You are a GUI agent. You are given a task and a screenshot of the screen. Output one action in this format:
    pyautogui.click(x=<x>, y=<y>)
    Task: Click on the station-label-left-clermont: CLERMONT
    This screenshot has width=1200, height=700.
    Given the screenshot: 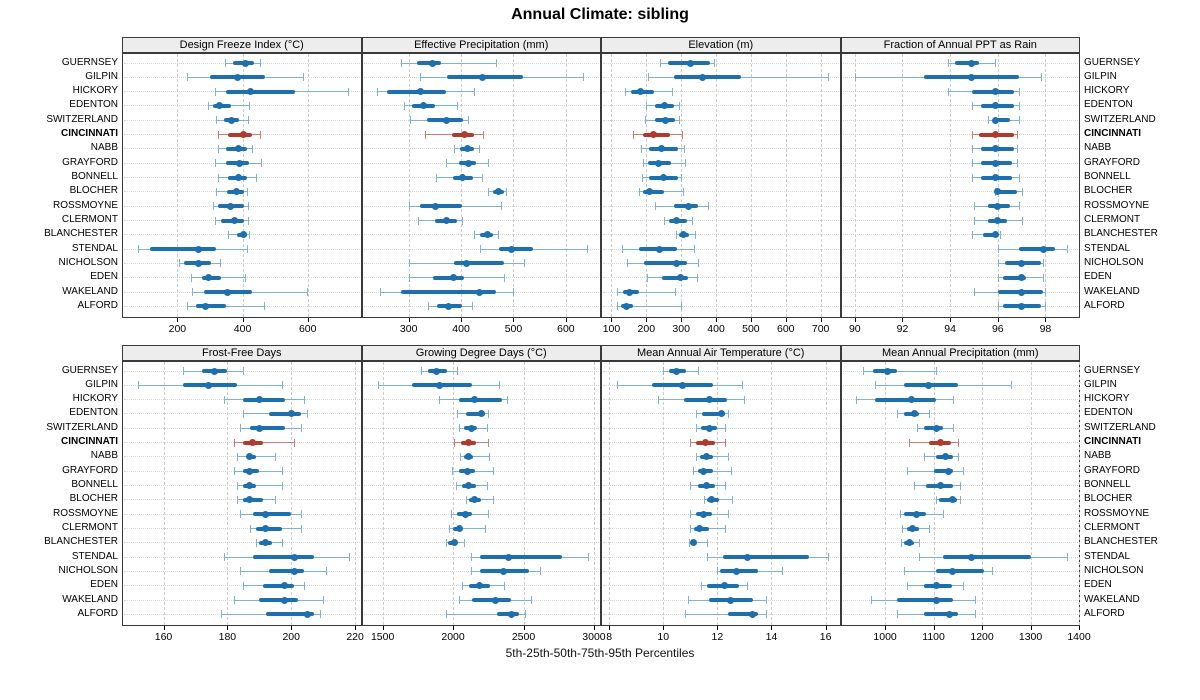 What is the action you would take?
    pyautogui.click(x=89, y=528)
    